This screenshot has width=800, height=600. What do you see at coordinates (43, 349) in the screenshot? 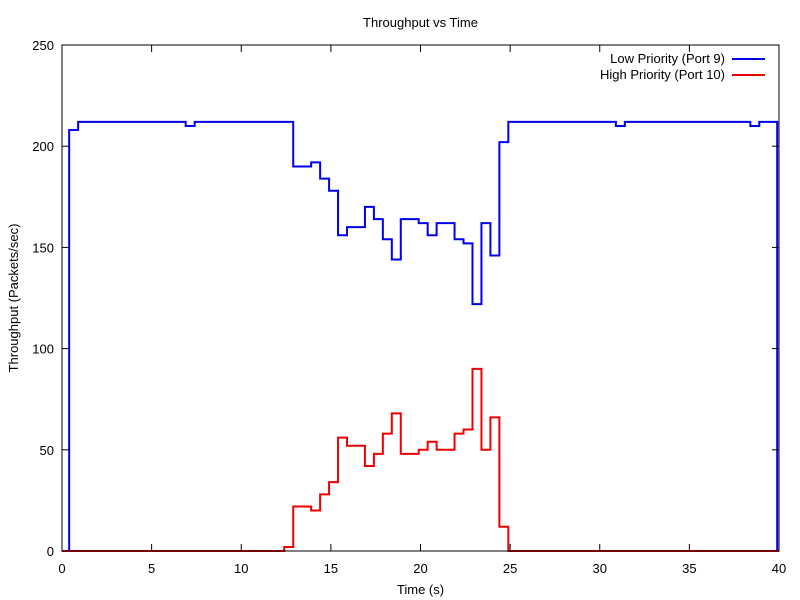
I see `y-tick-label-2: 100` at bounding box center [43, 349].